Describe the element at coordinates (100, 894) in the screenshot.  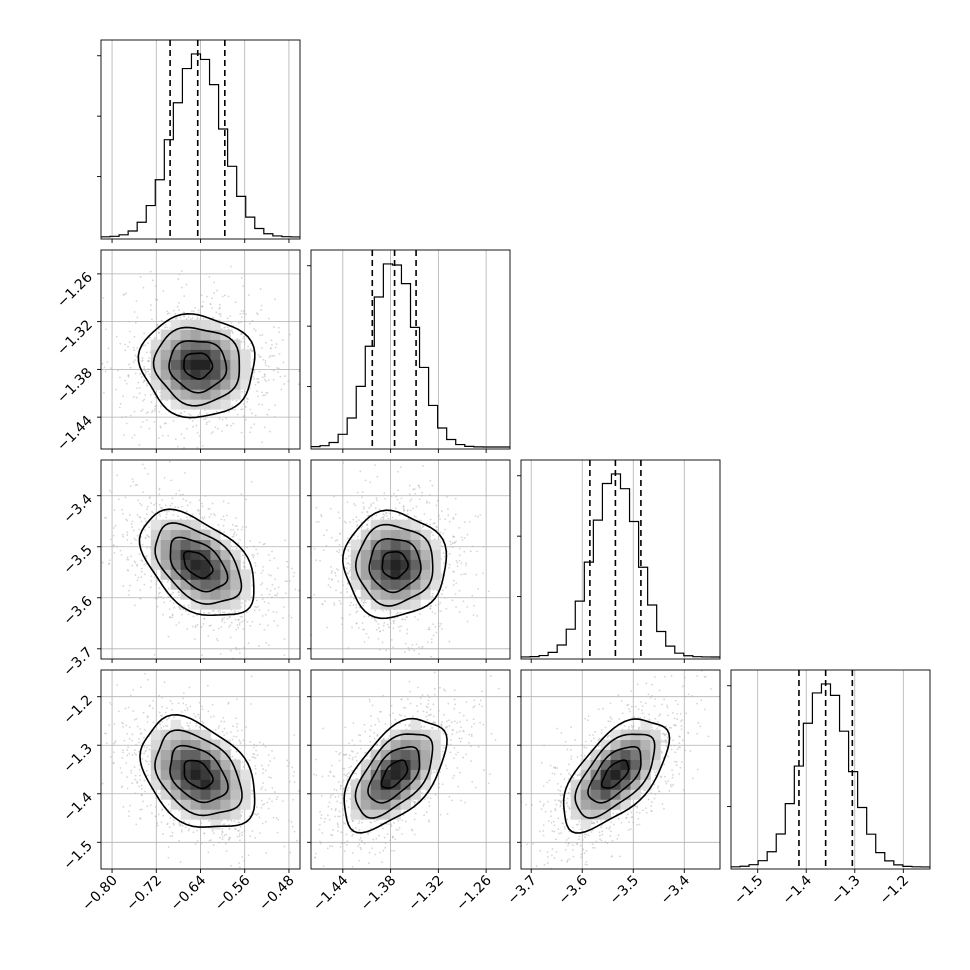
I see `x-tick-label: −0.80` at that location.